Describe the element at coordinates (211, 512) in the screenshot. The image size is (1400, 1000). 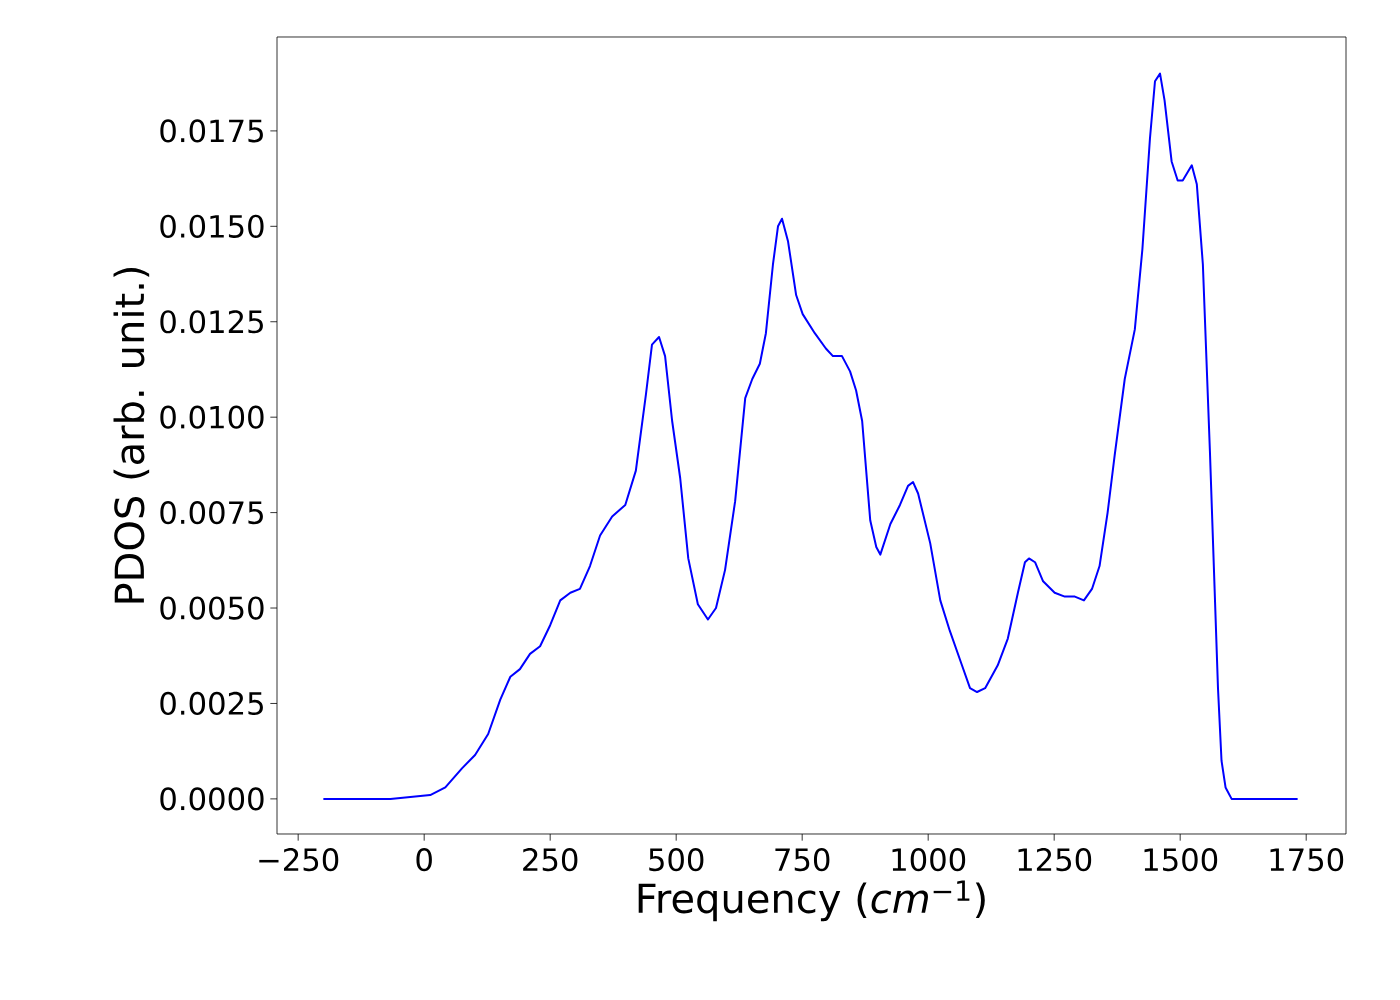
I see `y-tick-label: 0.0075` at that location.